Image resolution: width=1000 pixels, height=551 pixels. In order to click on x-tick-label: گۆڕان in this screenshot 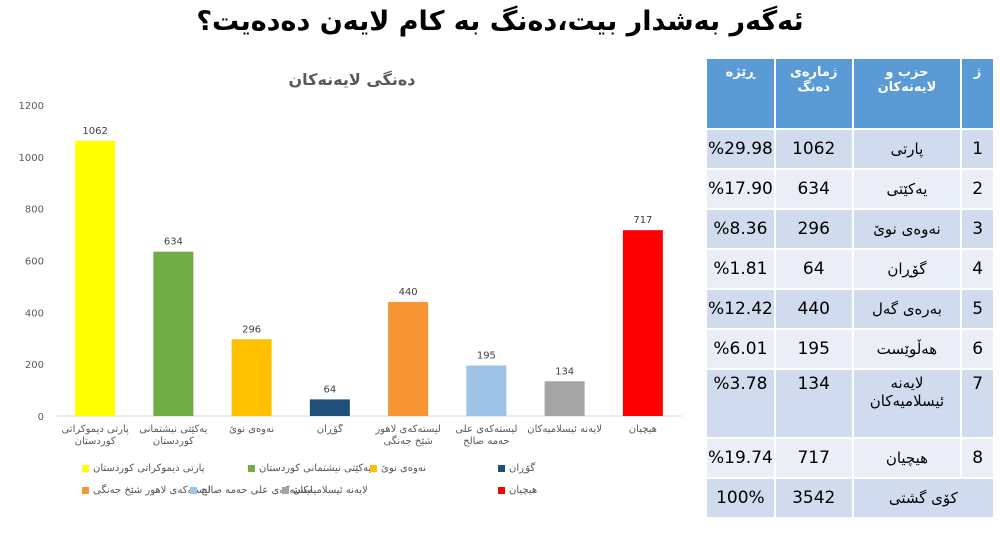, I will do `click(330, 429)`.